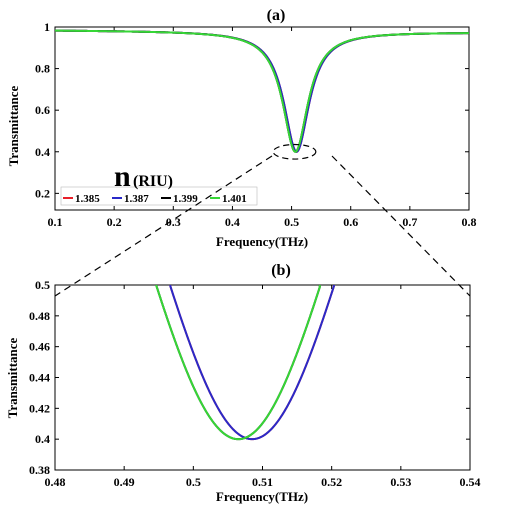  I want to click on panel-b-x-tick-label: 0.51, so click(262, 482).